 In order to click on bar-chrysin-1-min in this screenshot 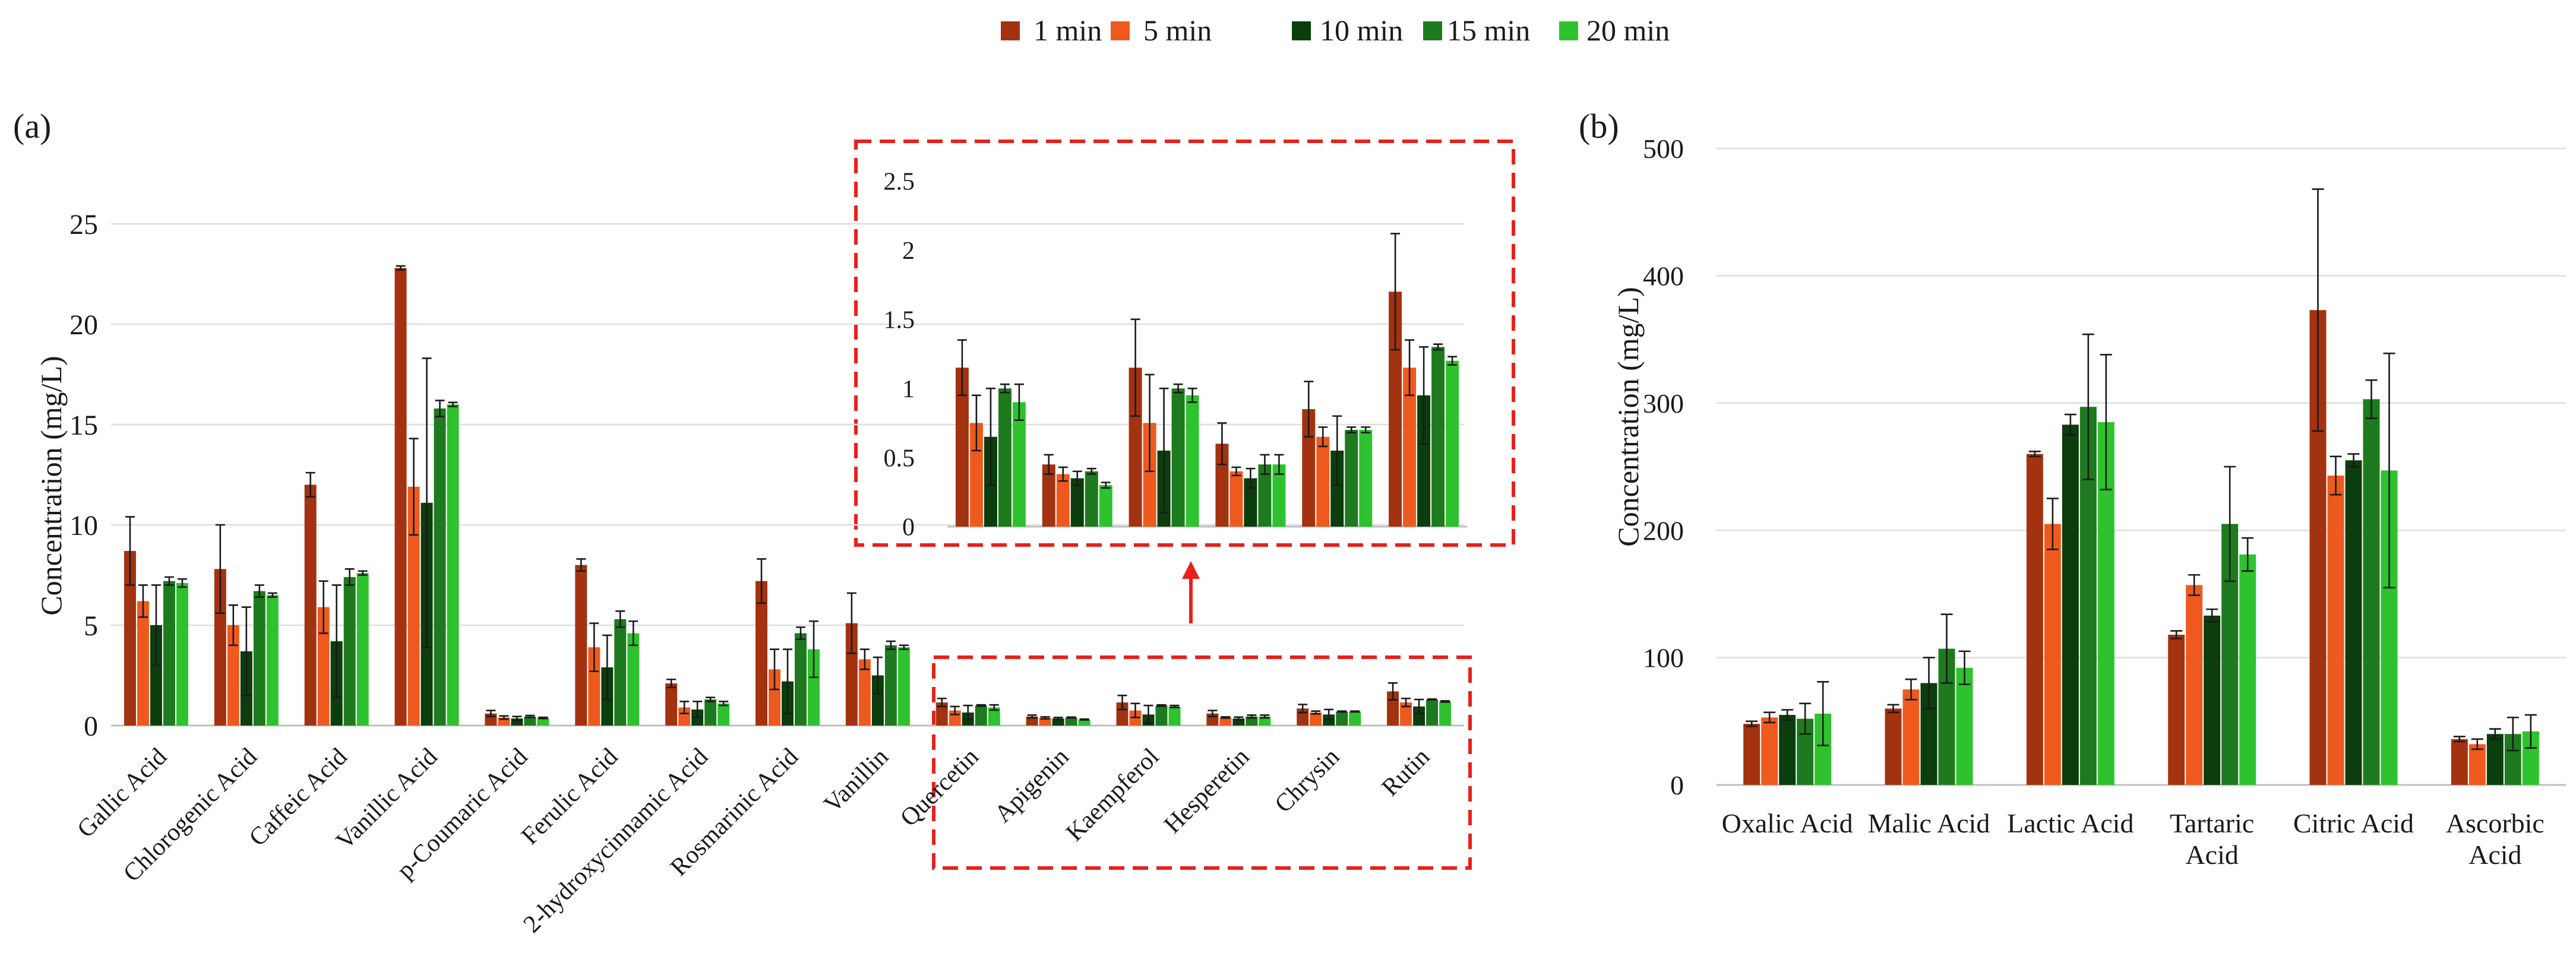, I will do `click(1309, 468)`.